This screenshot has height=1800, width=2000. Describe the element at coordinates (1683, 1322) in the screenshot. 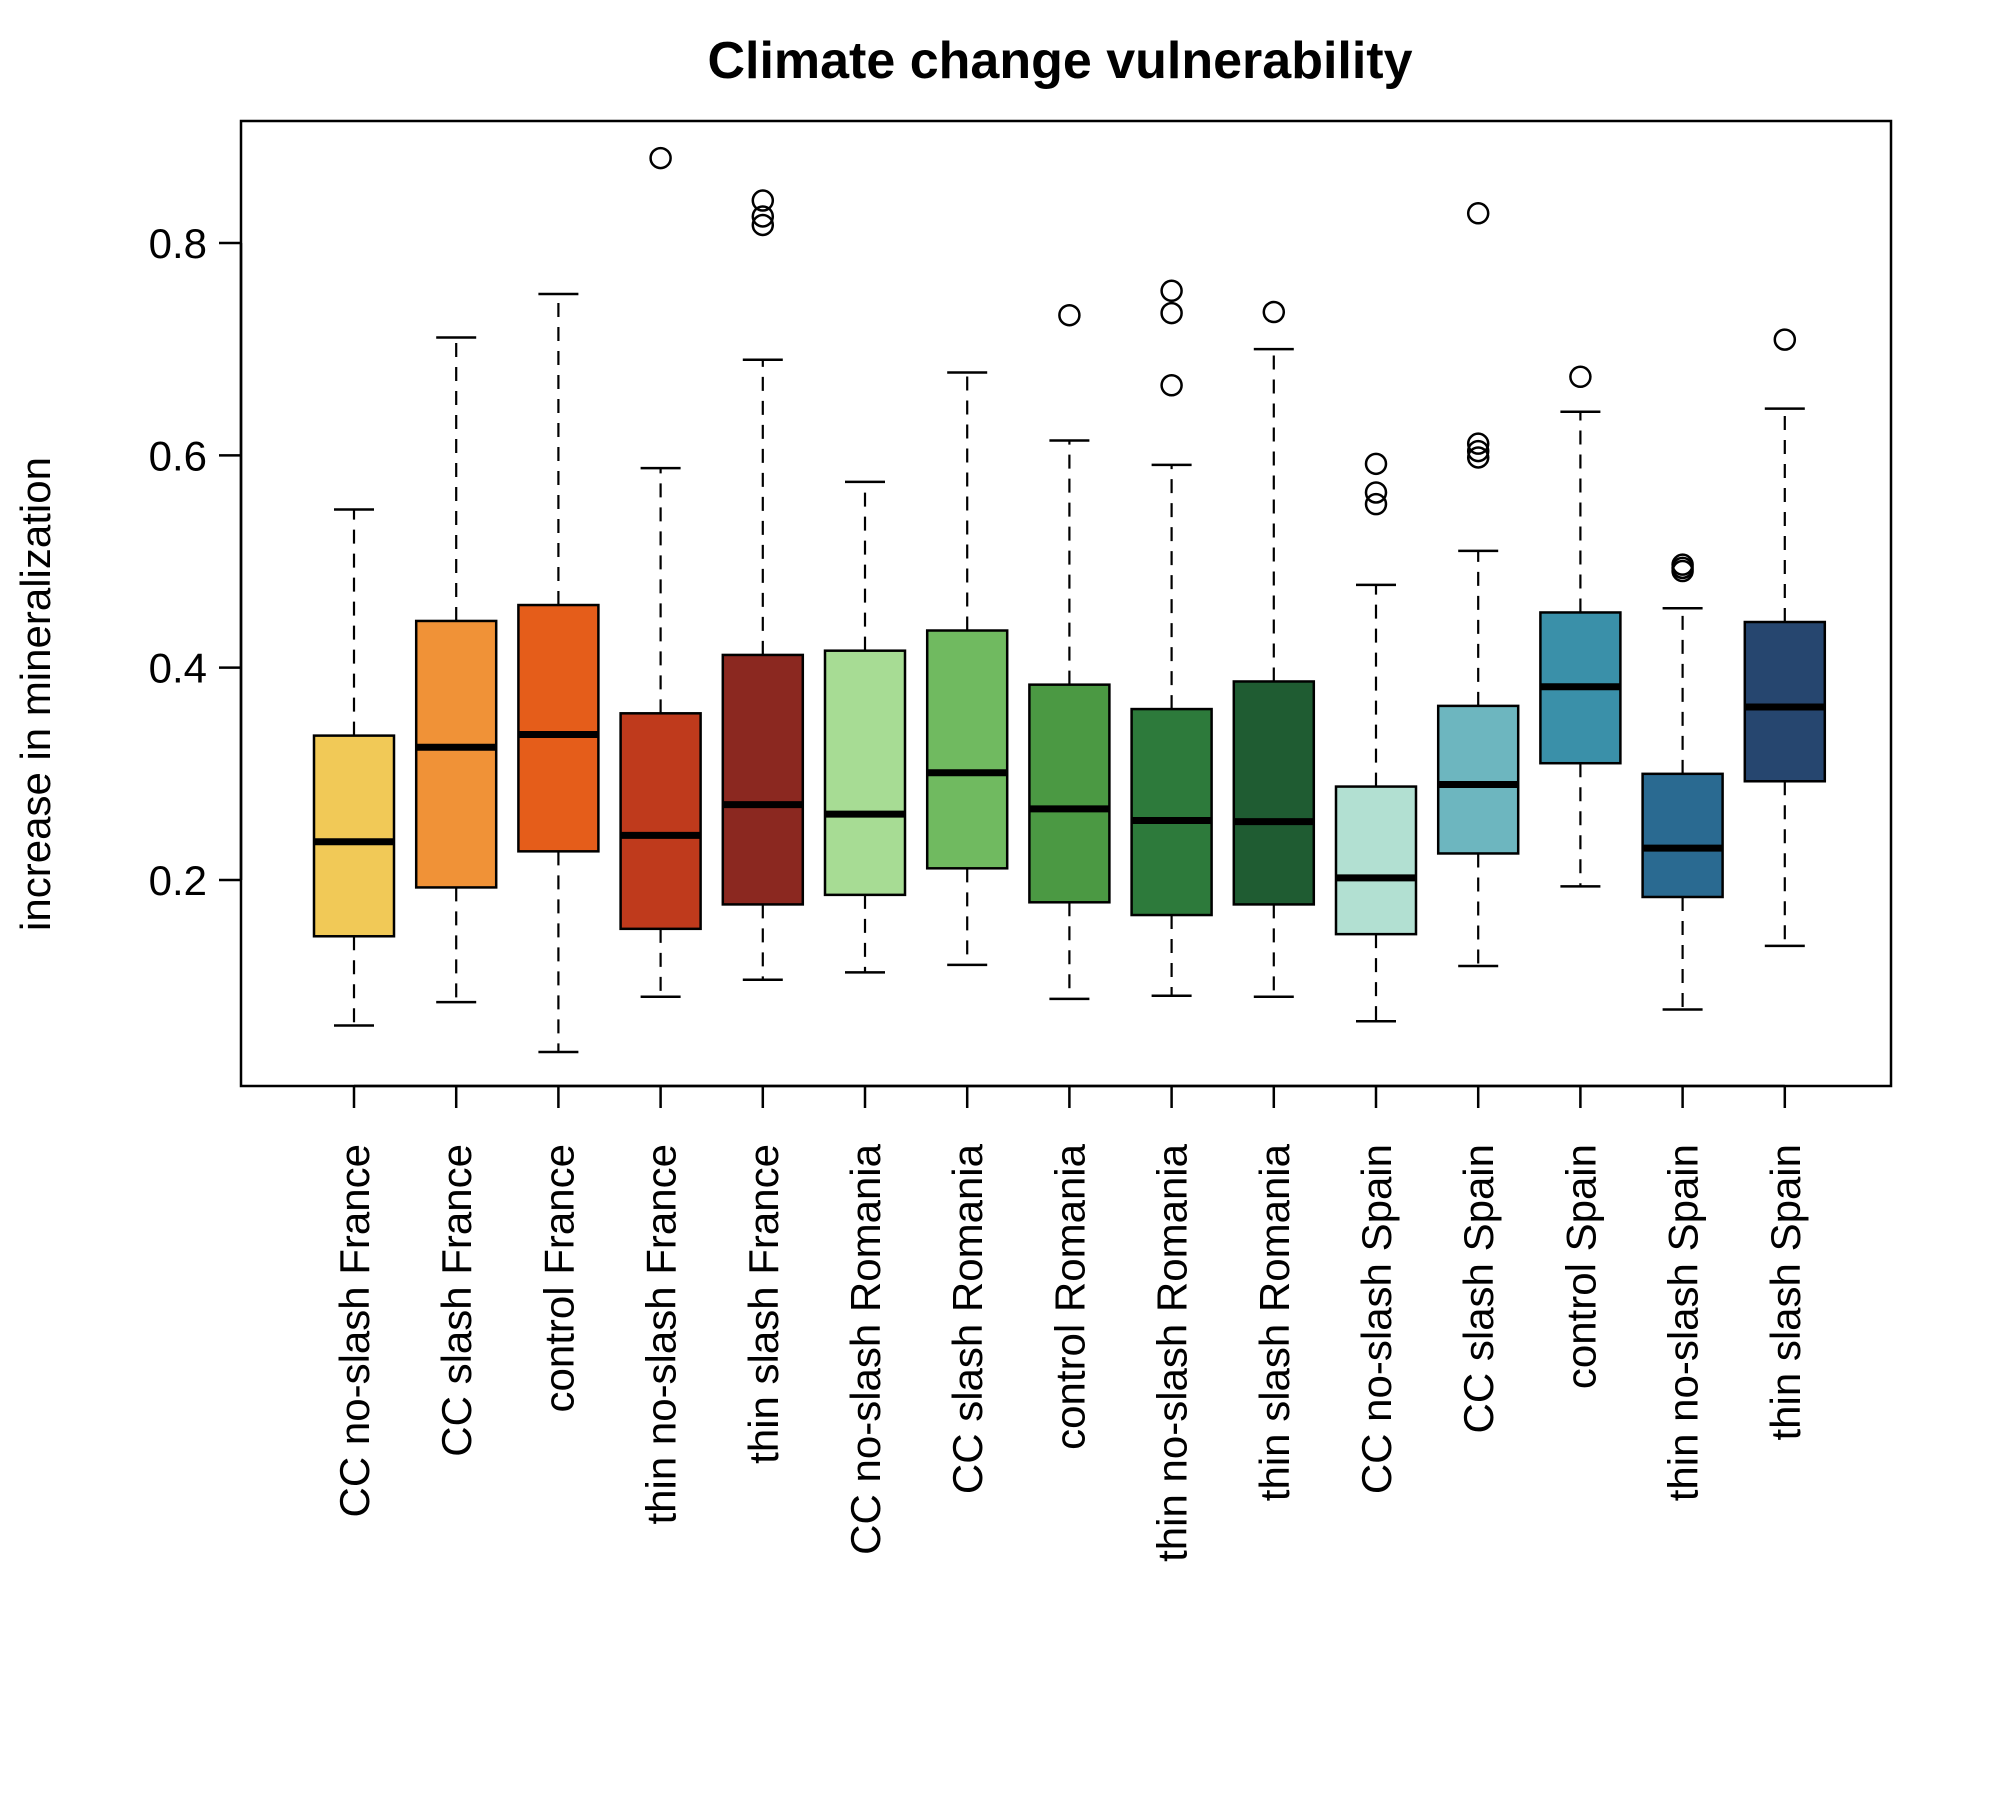

I see `x-tick-label: thin no-slash Spain` at that location.